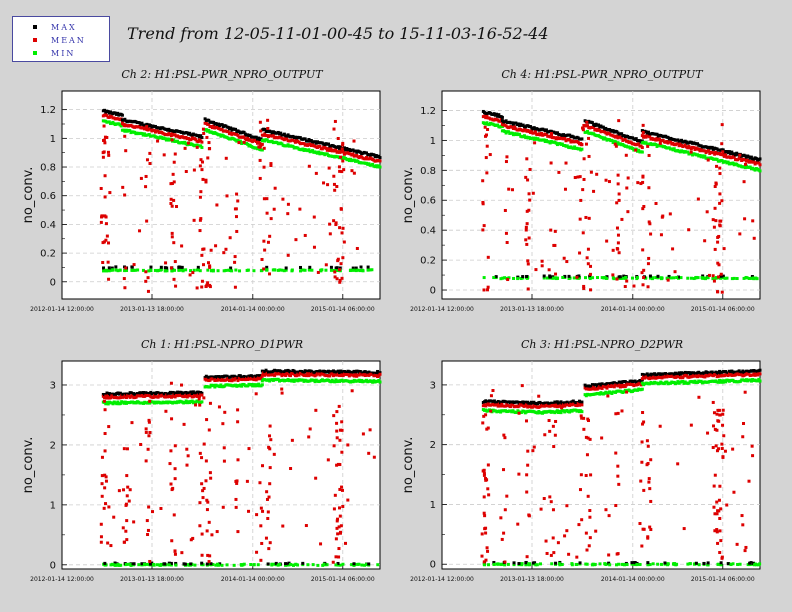  Describe the element at coordinates (428, 231) in the screenshot. I see `y-tick-label: 0.4` at that location.